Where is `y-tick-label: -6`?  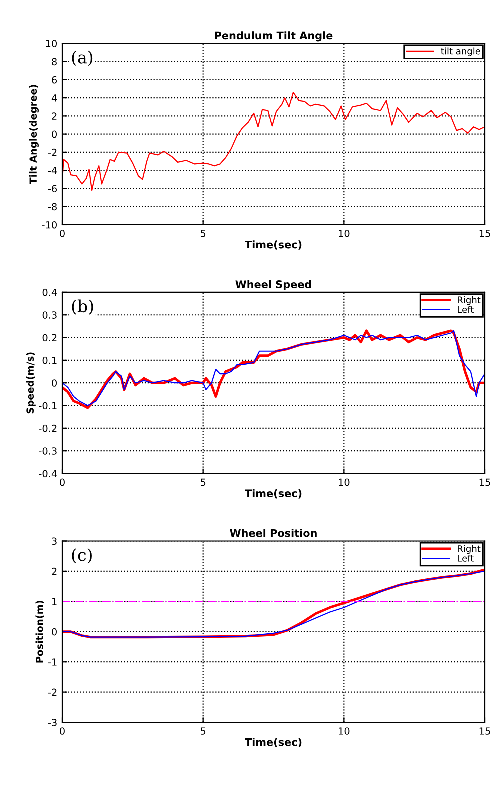
y-tick-label: -6 is located at coordinates (53, 189).